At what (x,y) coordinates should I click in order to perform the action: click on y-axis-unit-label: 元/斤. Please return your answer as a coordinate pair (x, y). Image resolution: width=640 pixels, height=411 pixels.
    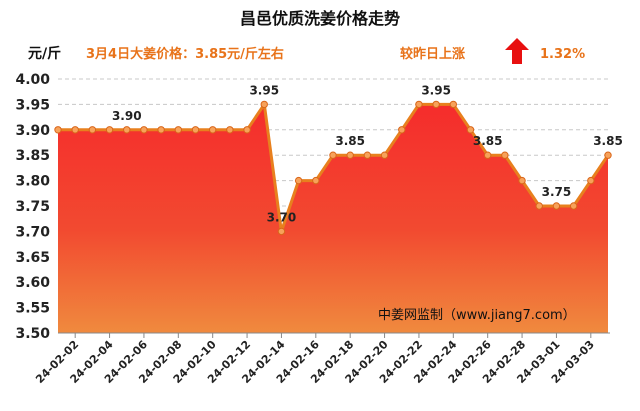
    Looking at the image, I should click on (44, 53).